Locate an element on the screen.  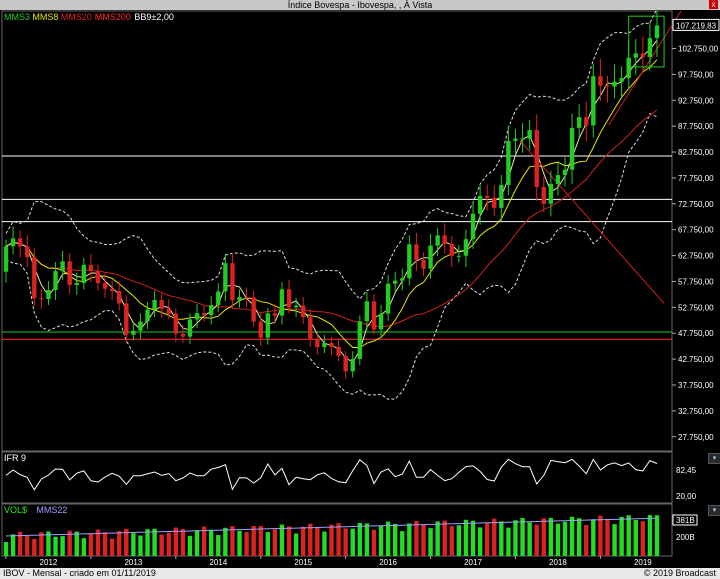
copyright: © 2019 Broadcast is located at coordinates (679, 573).